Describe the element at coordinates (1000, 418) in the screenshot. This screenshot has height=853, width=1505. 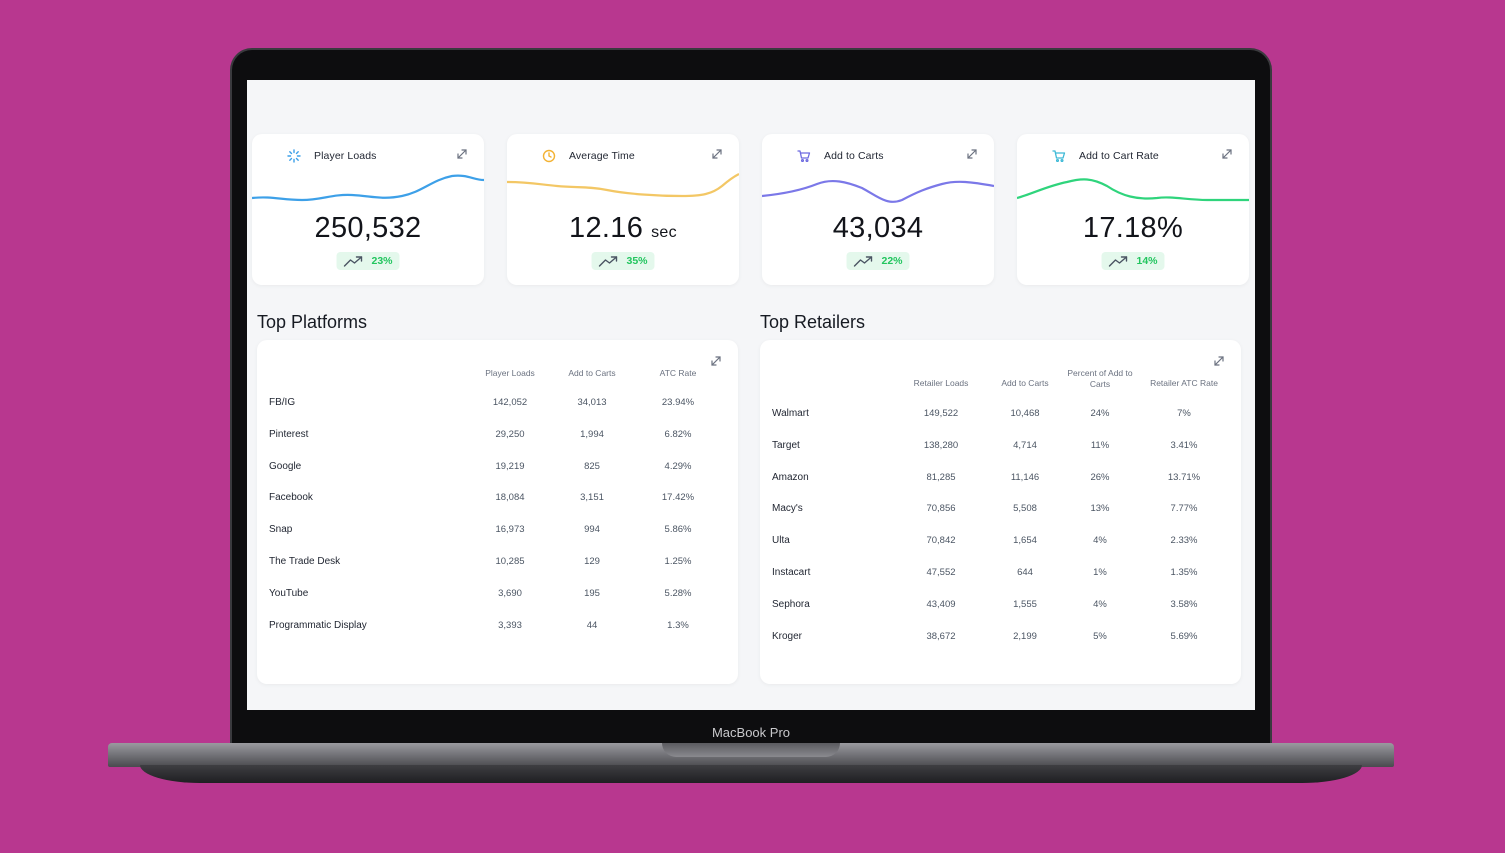
I see `table-row: Walmart 149,522 10,468 24% 7%` at that location.